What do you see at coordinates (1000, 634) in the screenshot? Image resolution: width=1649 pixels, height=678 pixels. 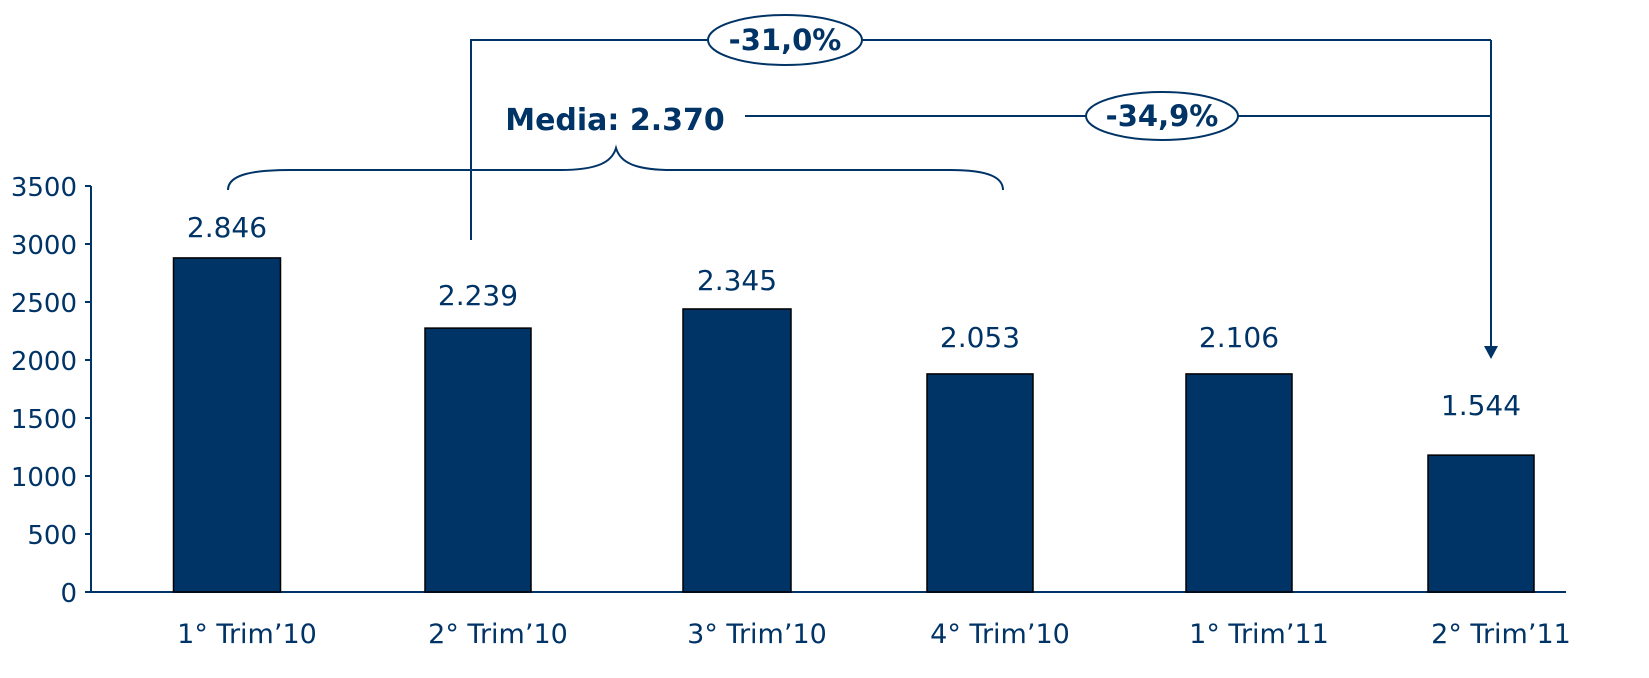 I see `x-tick-label: 4° Trim’10` at bounding box center [1000, 634].